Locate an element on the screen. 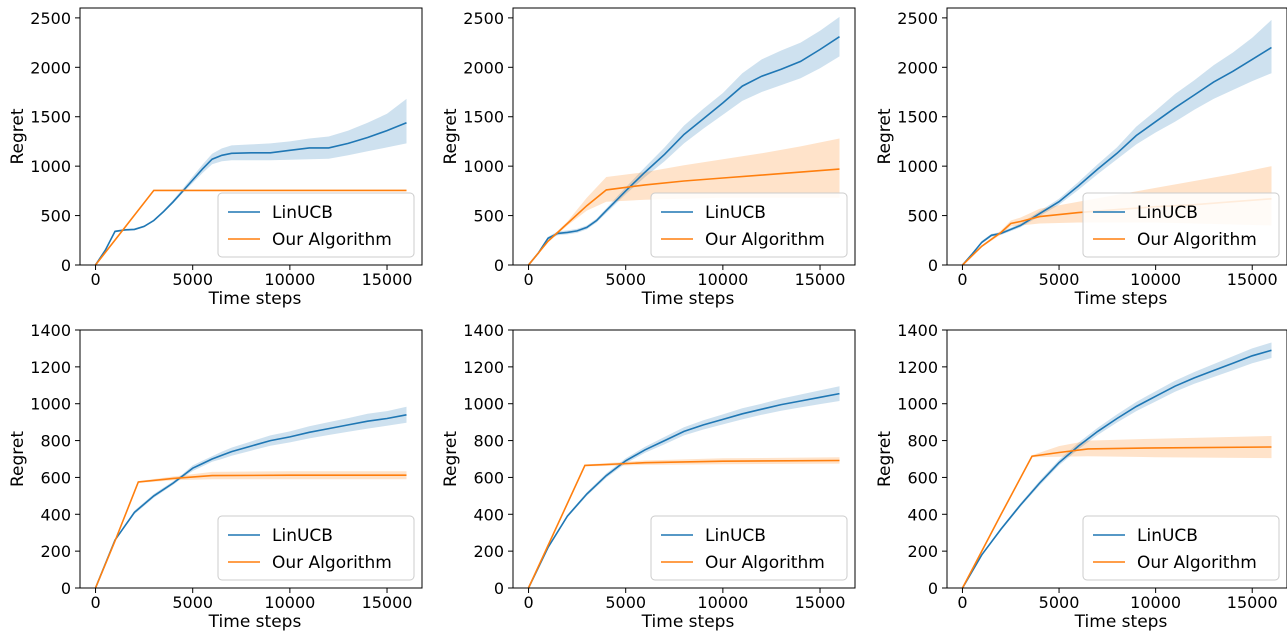 The image size is (1287, 632). p2-our-algorithm-line is located at coordinates (683, 217).